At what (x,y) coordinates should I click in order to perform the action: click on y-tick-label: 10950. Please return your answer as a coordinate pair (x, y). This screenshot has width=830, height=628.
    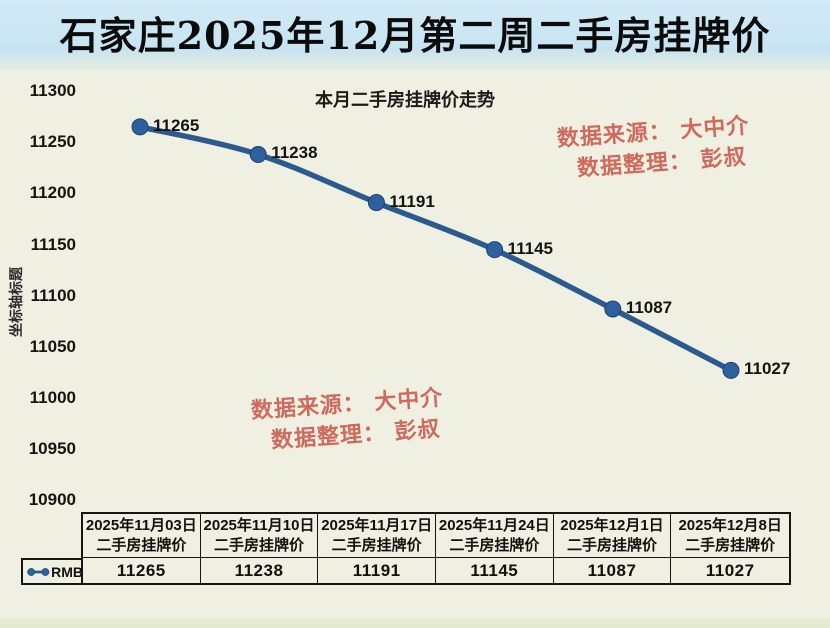
    Looking at the image, I should click on (52, 449).